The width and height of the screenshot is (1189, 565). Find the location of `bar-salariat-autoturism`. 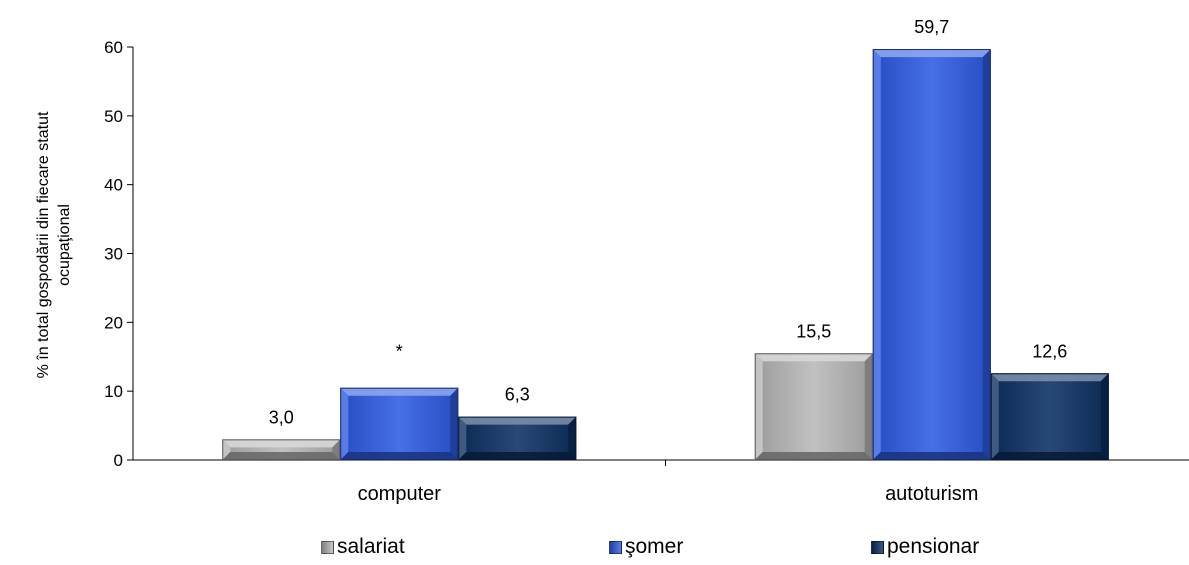

bar-salariat-autoturism is located at coordinates (813, 406).